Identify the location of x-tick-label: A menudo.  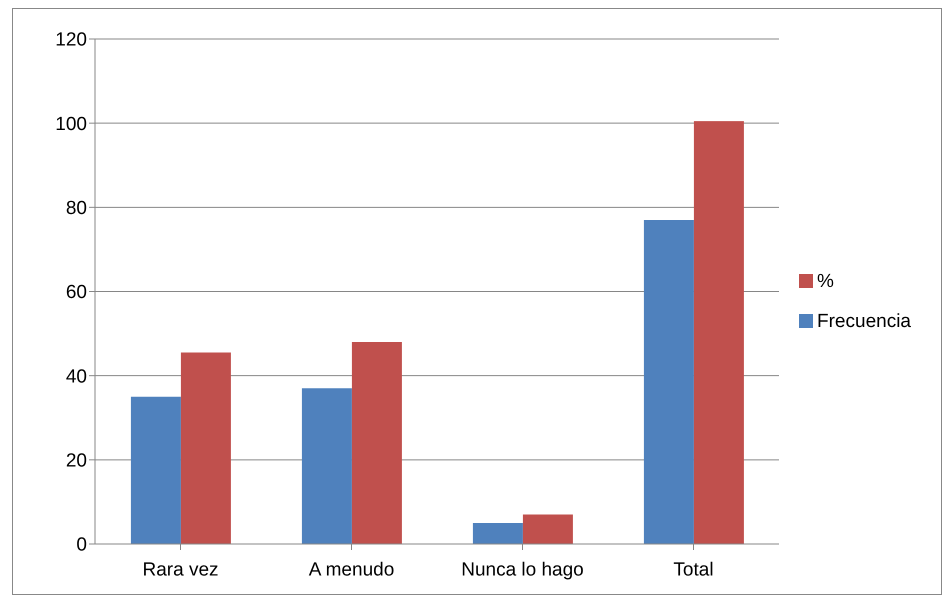
(351, 569).